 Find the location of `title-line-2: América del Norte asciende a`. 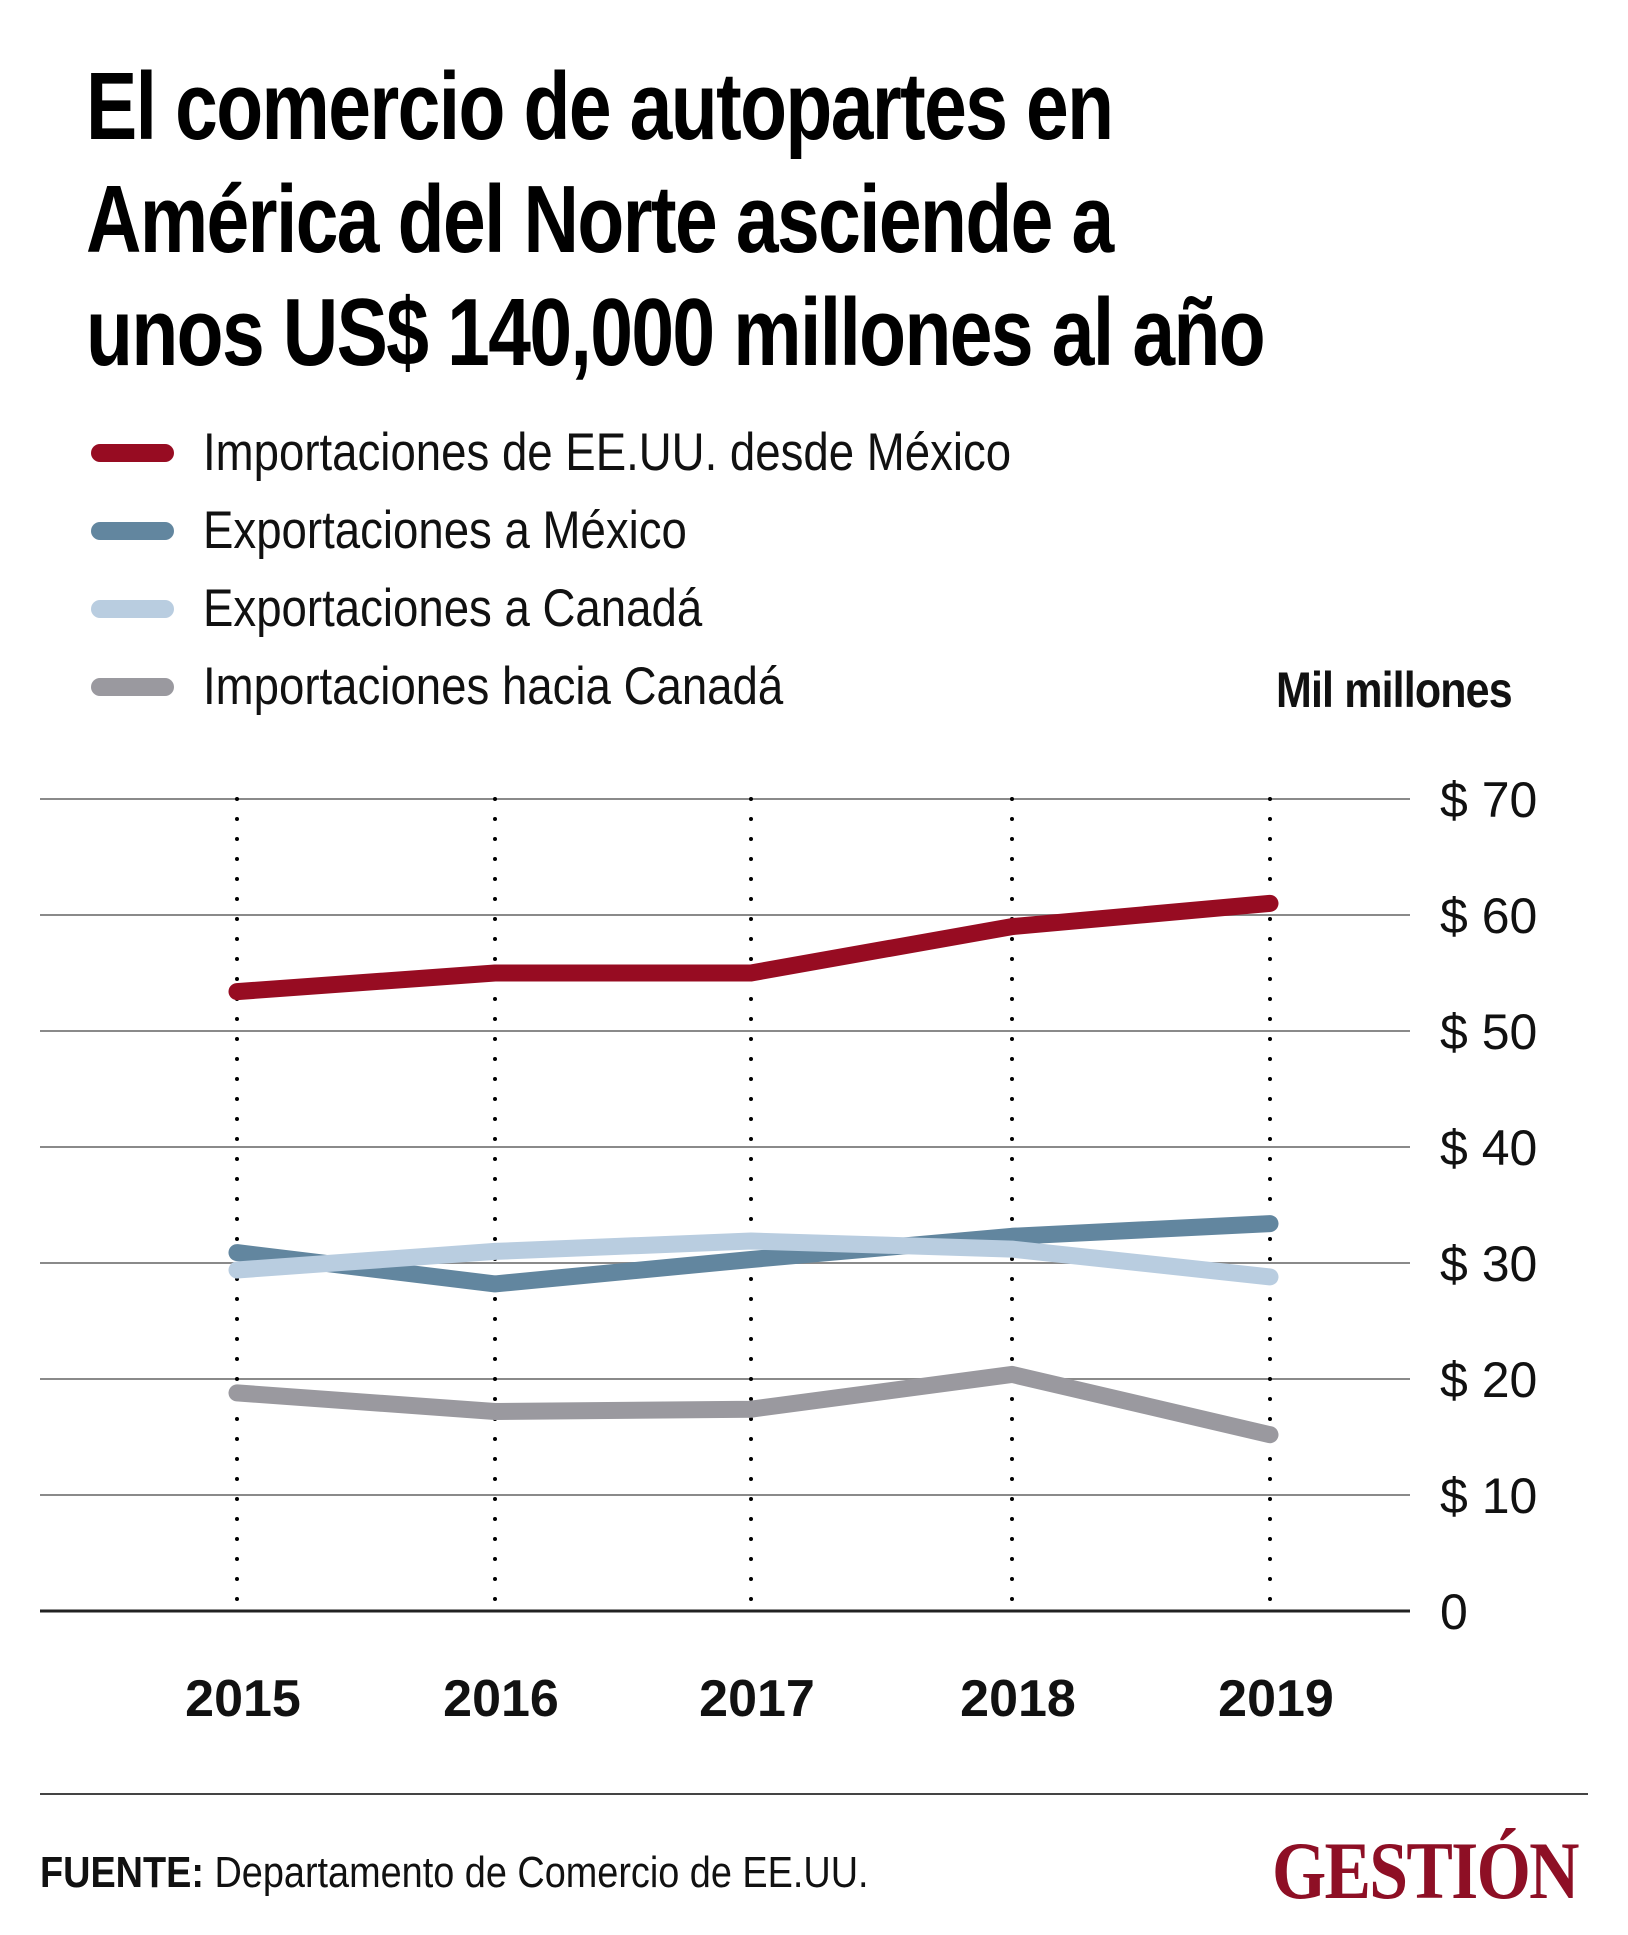

title-line-2: América del Norte asciende a is located at coordinates (600, 219).